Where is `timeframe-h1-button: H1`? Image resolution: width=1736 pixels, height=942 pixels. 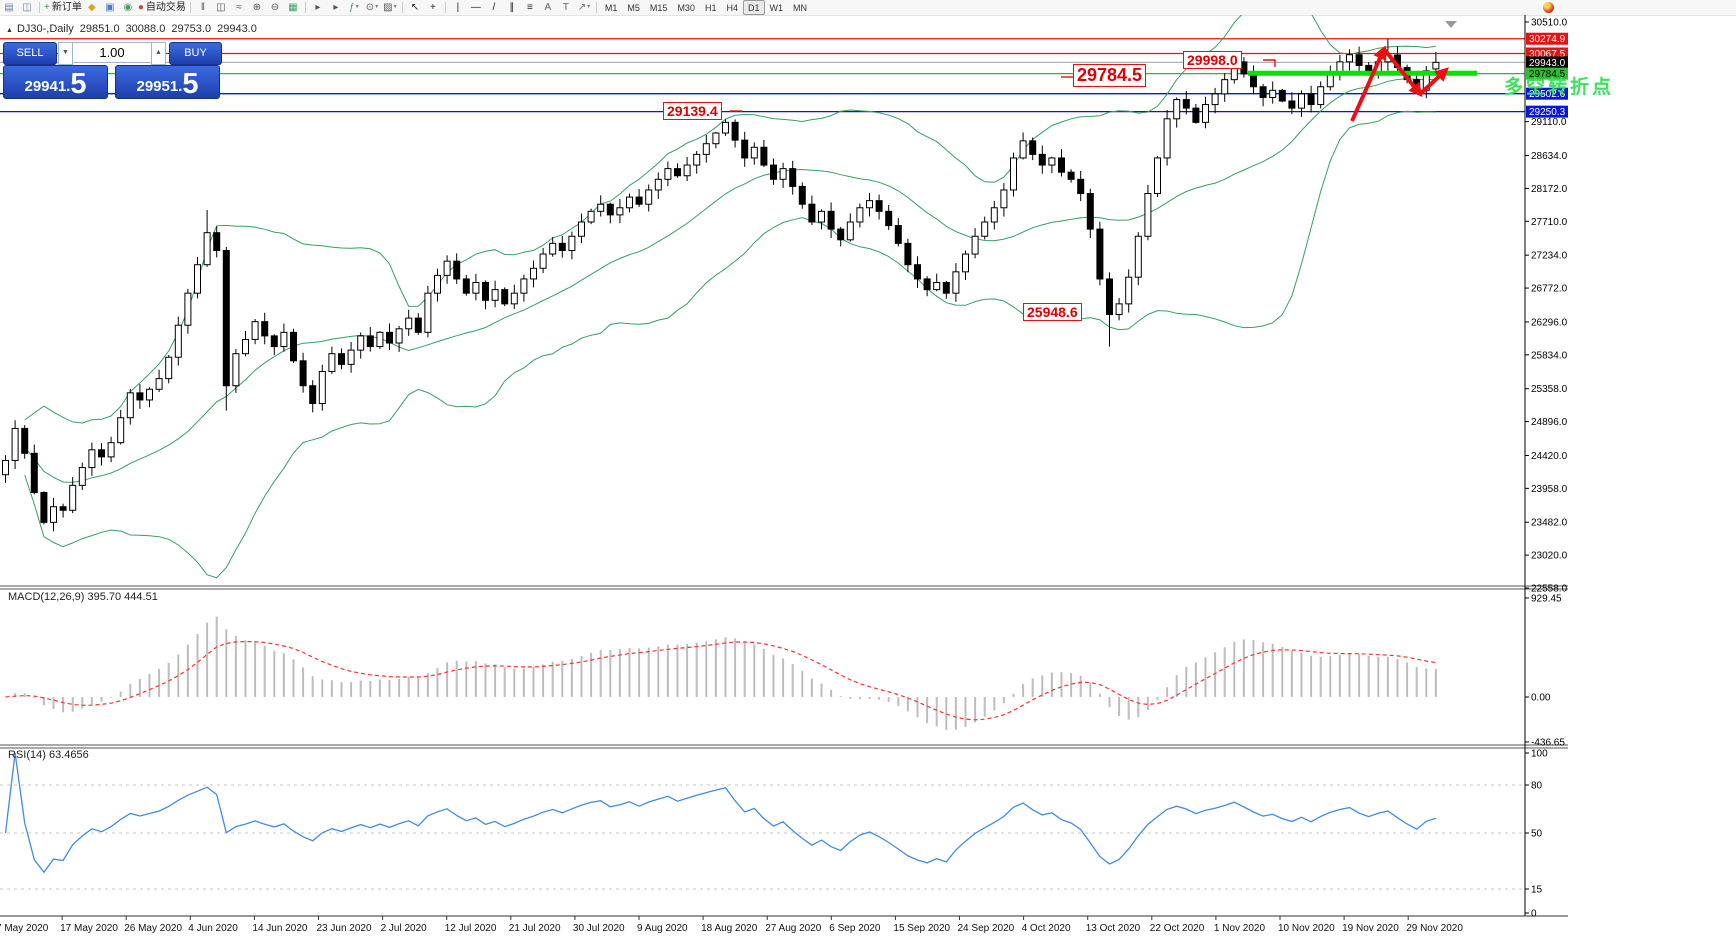 timeframe-h1-button: H1 is located at coordinates (710, 7).